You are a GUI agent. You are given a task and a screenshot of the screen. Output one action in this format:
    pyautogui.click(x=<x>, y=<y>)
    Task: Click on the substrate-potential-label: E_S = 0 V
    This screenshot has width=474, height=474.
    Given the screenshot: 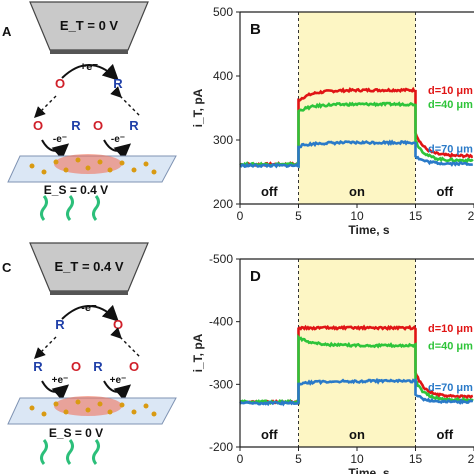 What is the action you would take?
    pyautogui.click(x=76, y=433)
    